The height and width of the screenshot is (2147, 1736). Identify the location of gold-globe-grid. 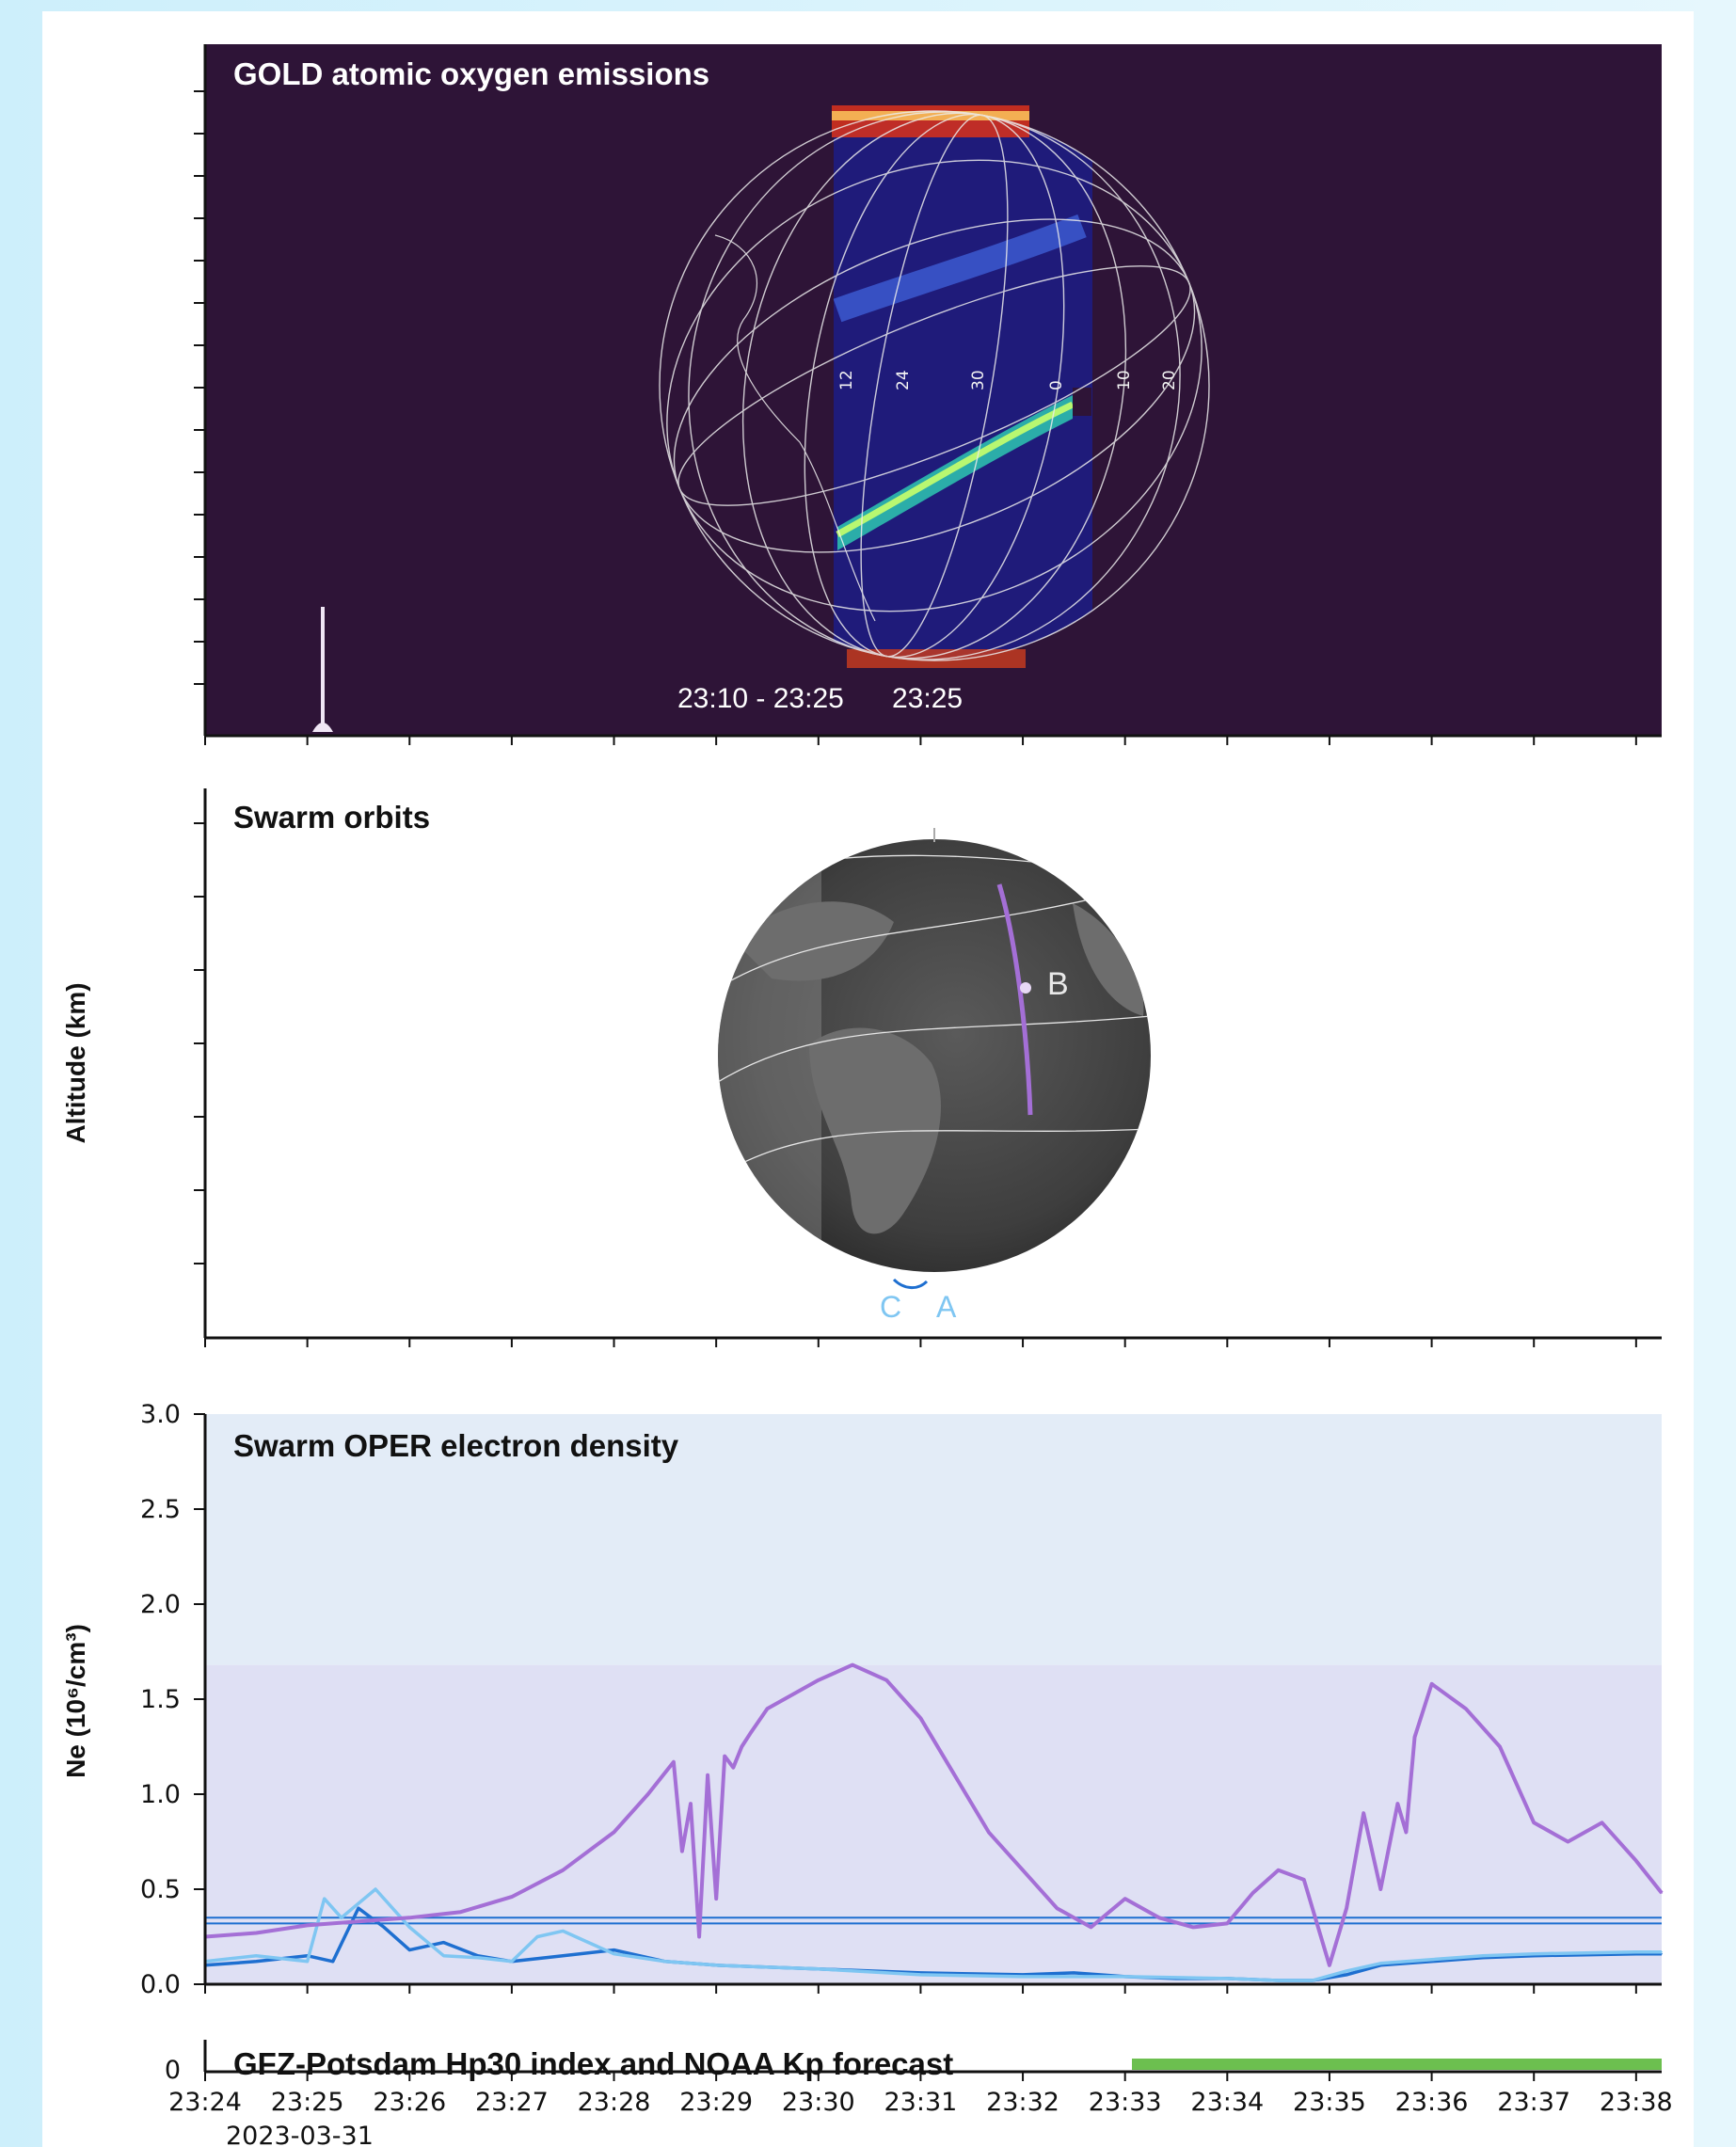
(934, 385).